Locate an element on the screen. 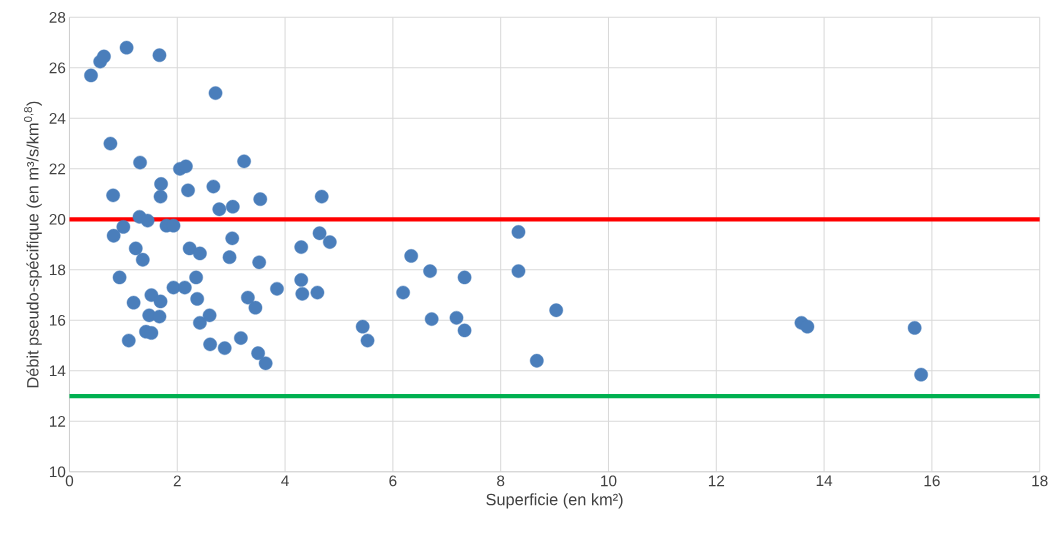 The height and width of the screenshot is (543, 1054). y-tick-label: 16 is located at coordinates (57, 320).